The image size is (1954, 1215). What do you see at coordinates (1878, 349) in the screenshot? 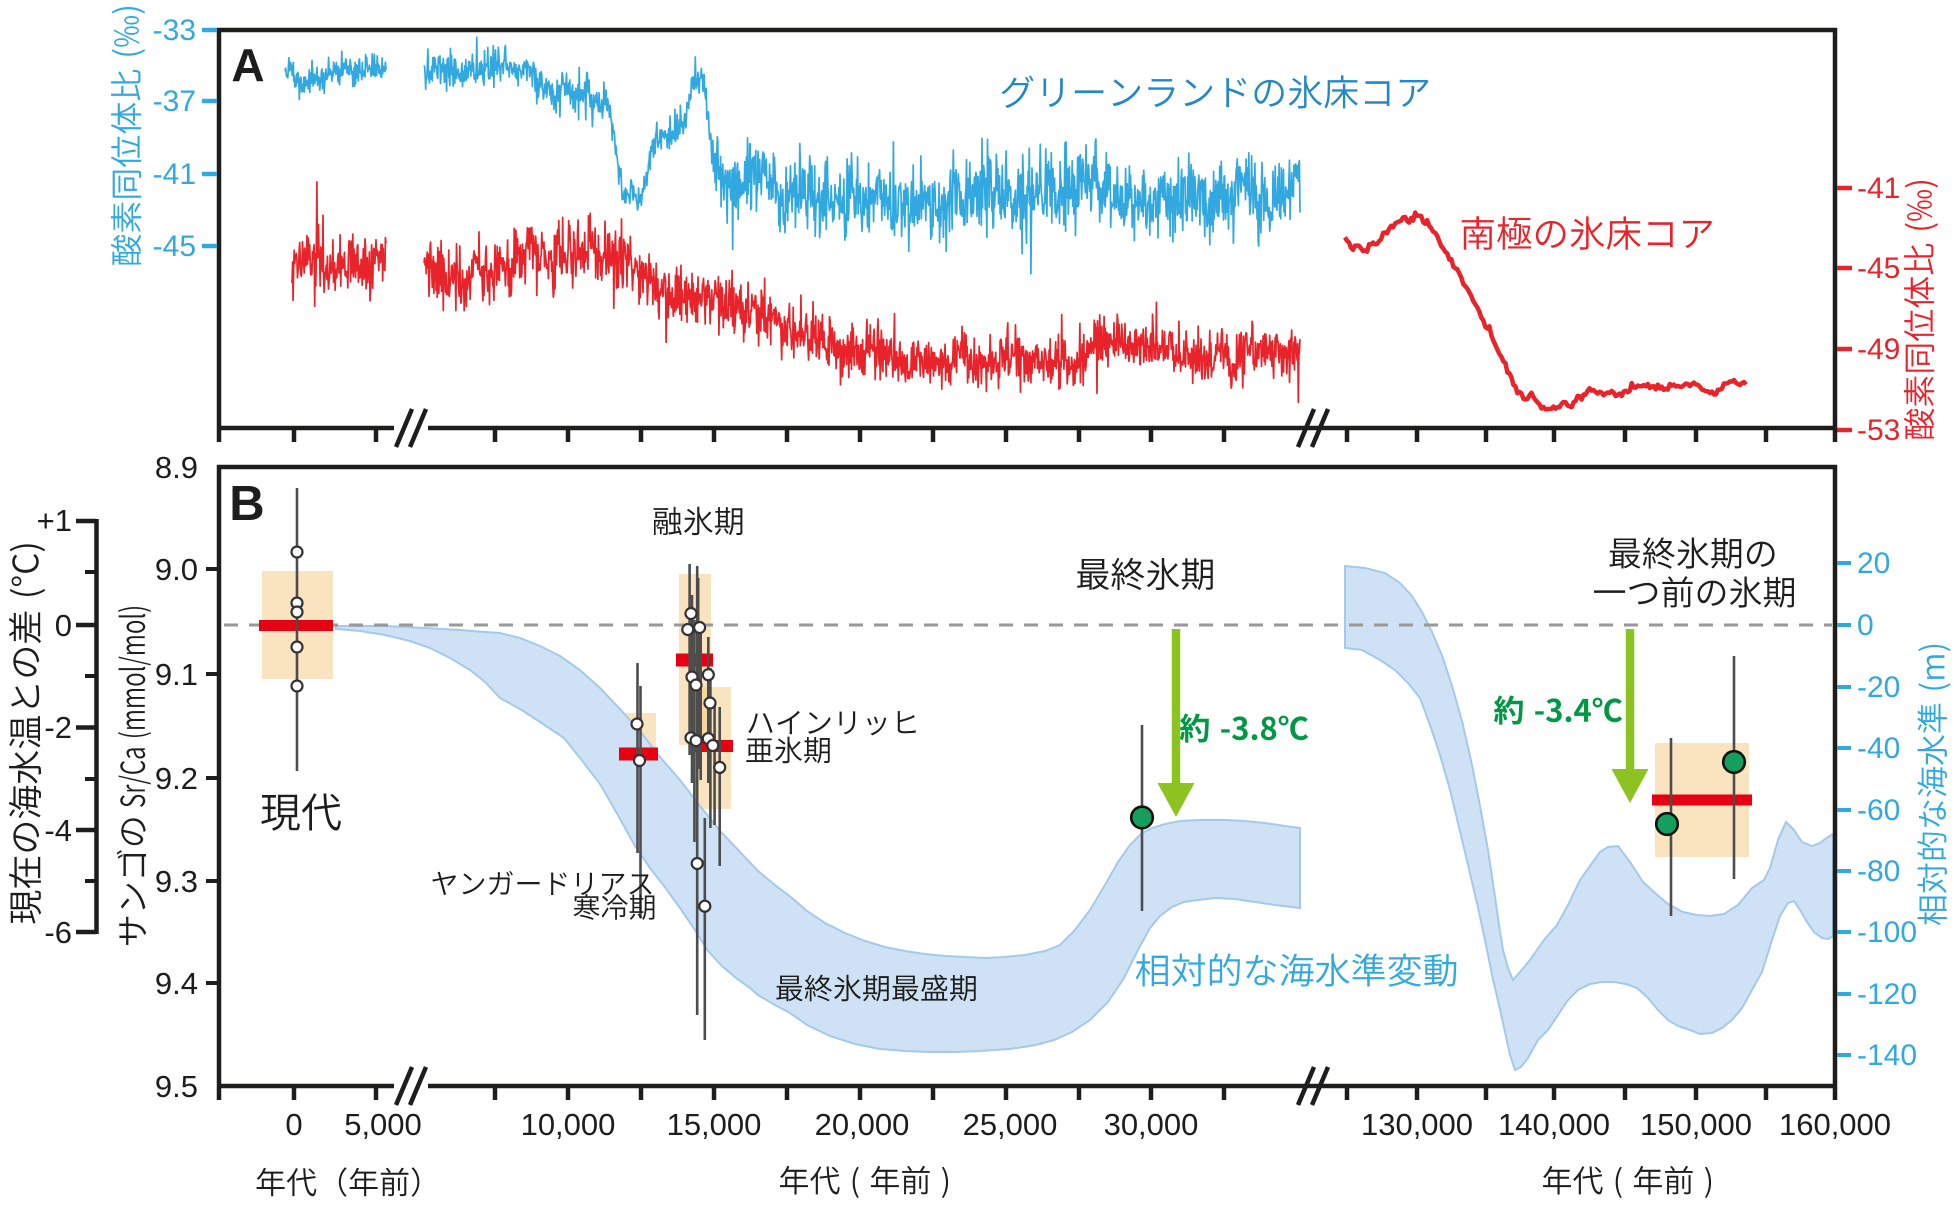
I see `svg-text: -49` at bounding box center [1878, 349].